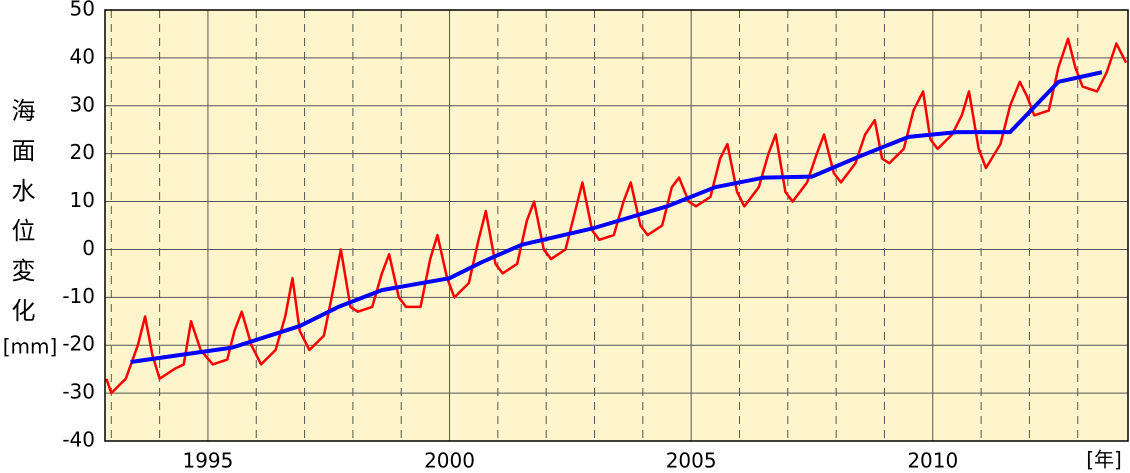  What do you see at coordinates (691, 461) in the screenshot?
I see `x-tick-label: 2005` at bounding box center [691, 461].